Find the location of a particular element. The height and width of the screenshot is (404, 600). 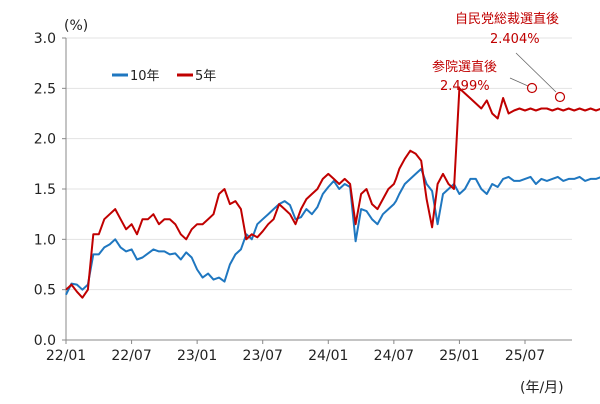

annotation-upper-house: 参院選直後 2.499% is located at coordinates (485, 76).